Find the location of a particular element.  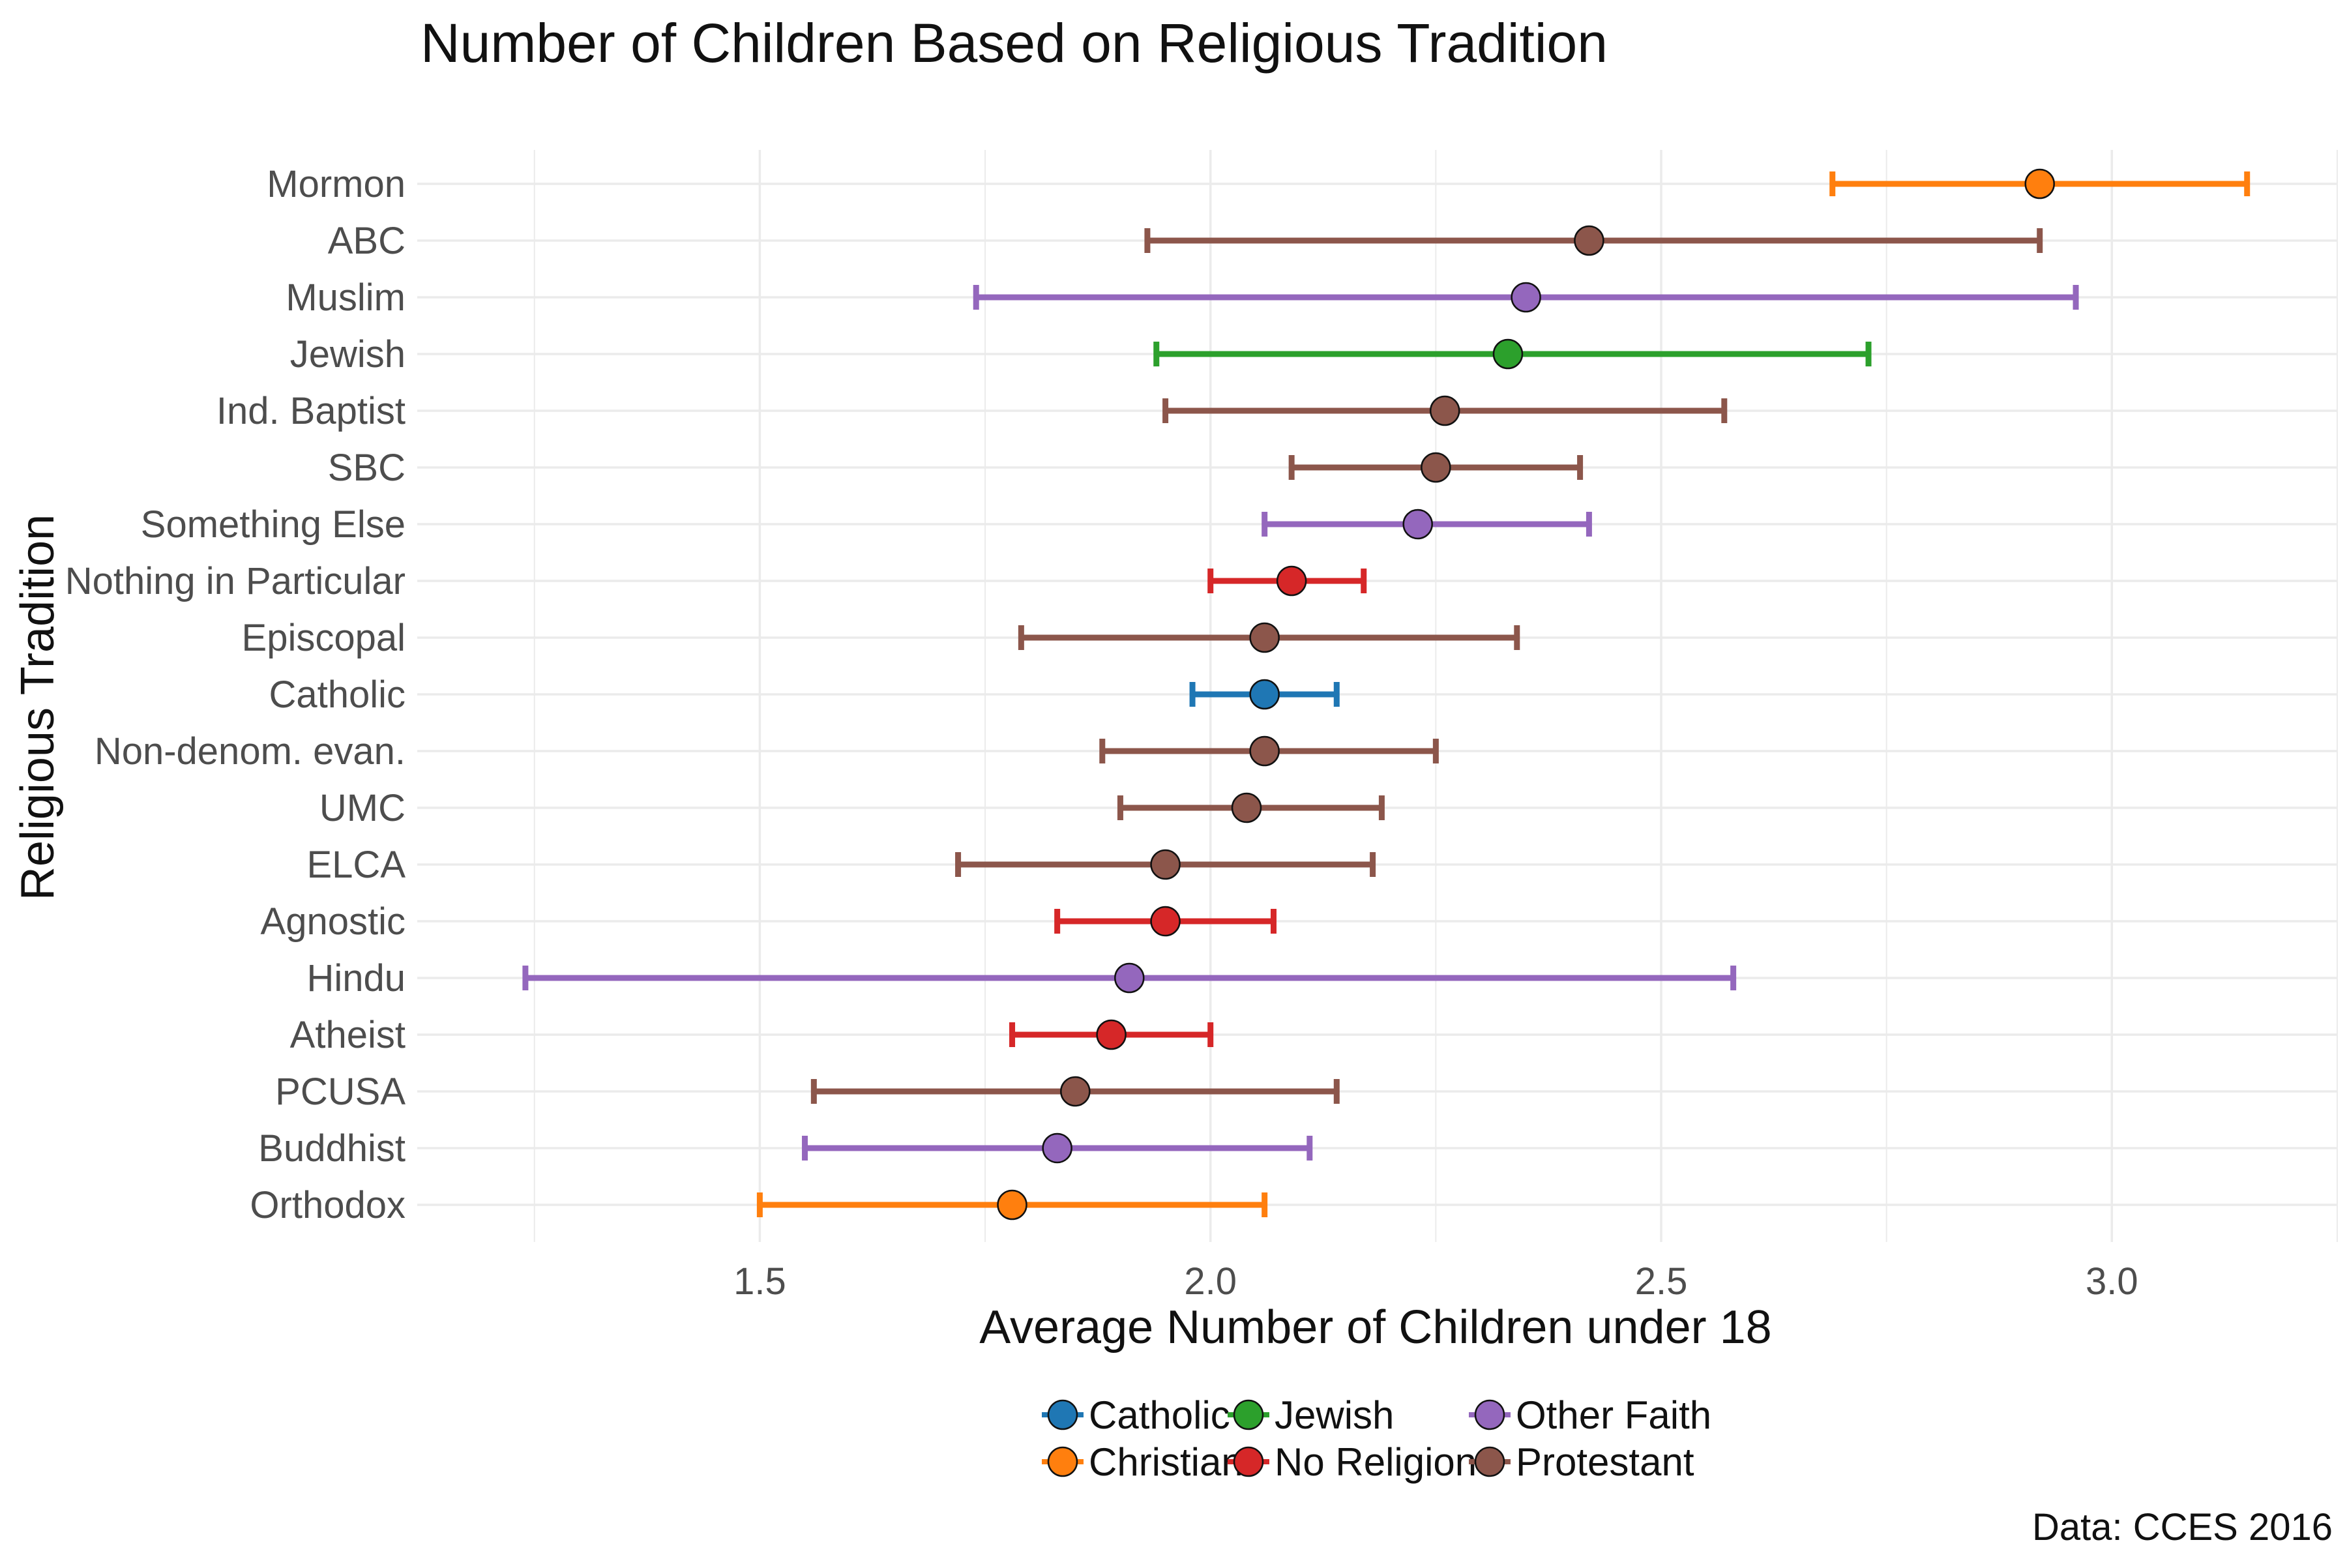

x-tick-label: 2.5 is located at coordinates (1661, 1282).